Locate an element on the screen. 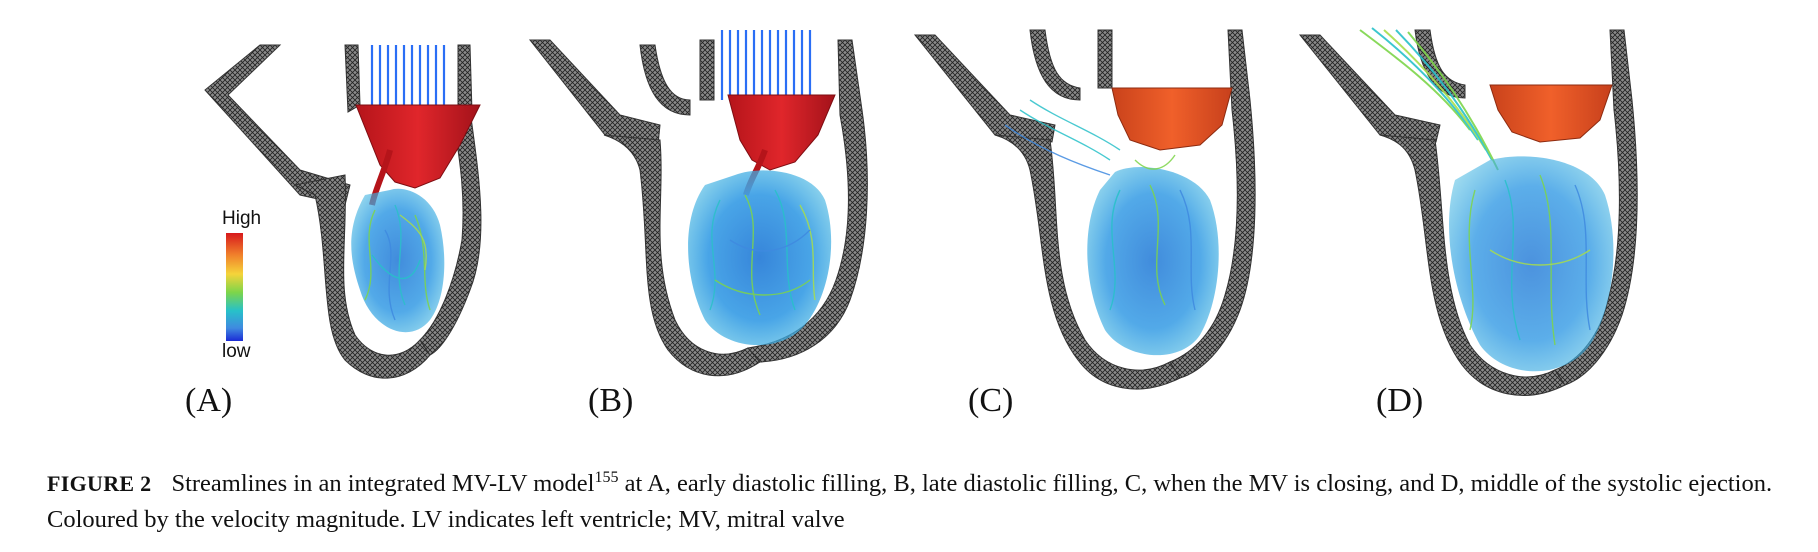  panel-b-graphic is located at coordinates (698, 203).